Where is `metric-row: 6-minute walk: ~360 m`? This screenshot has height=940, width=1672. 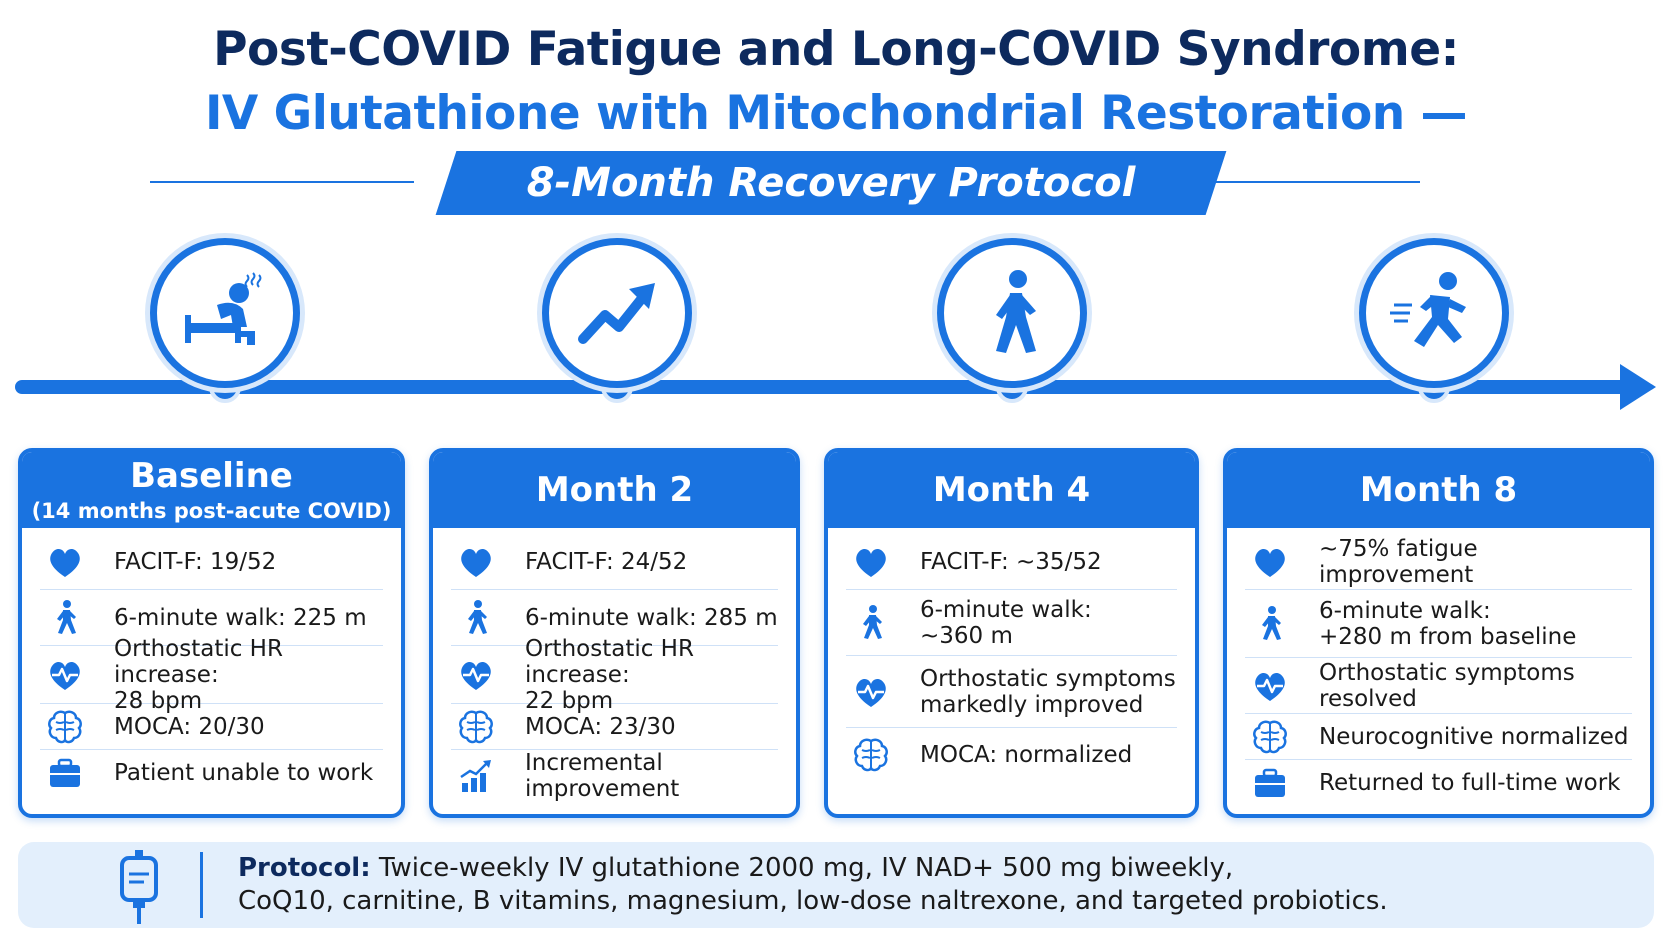
metric-row: 6-minute walk: ~360 m is located at coordinates (1011, 623).